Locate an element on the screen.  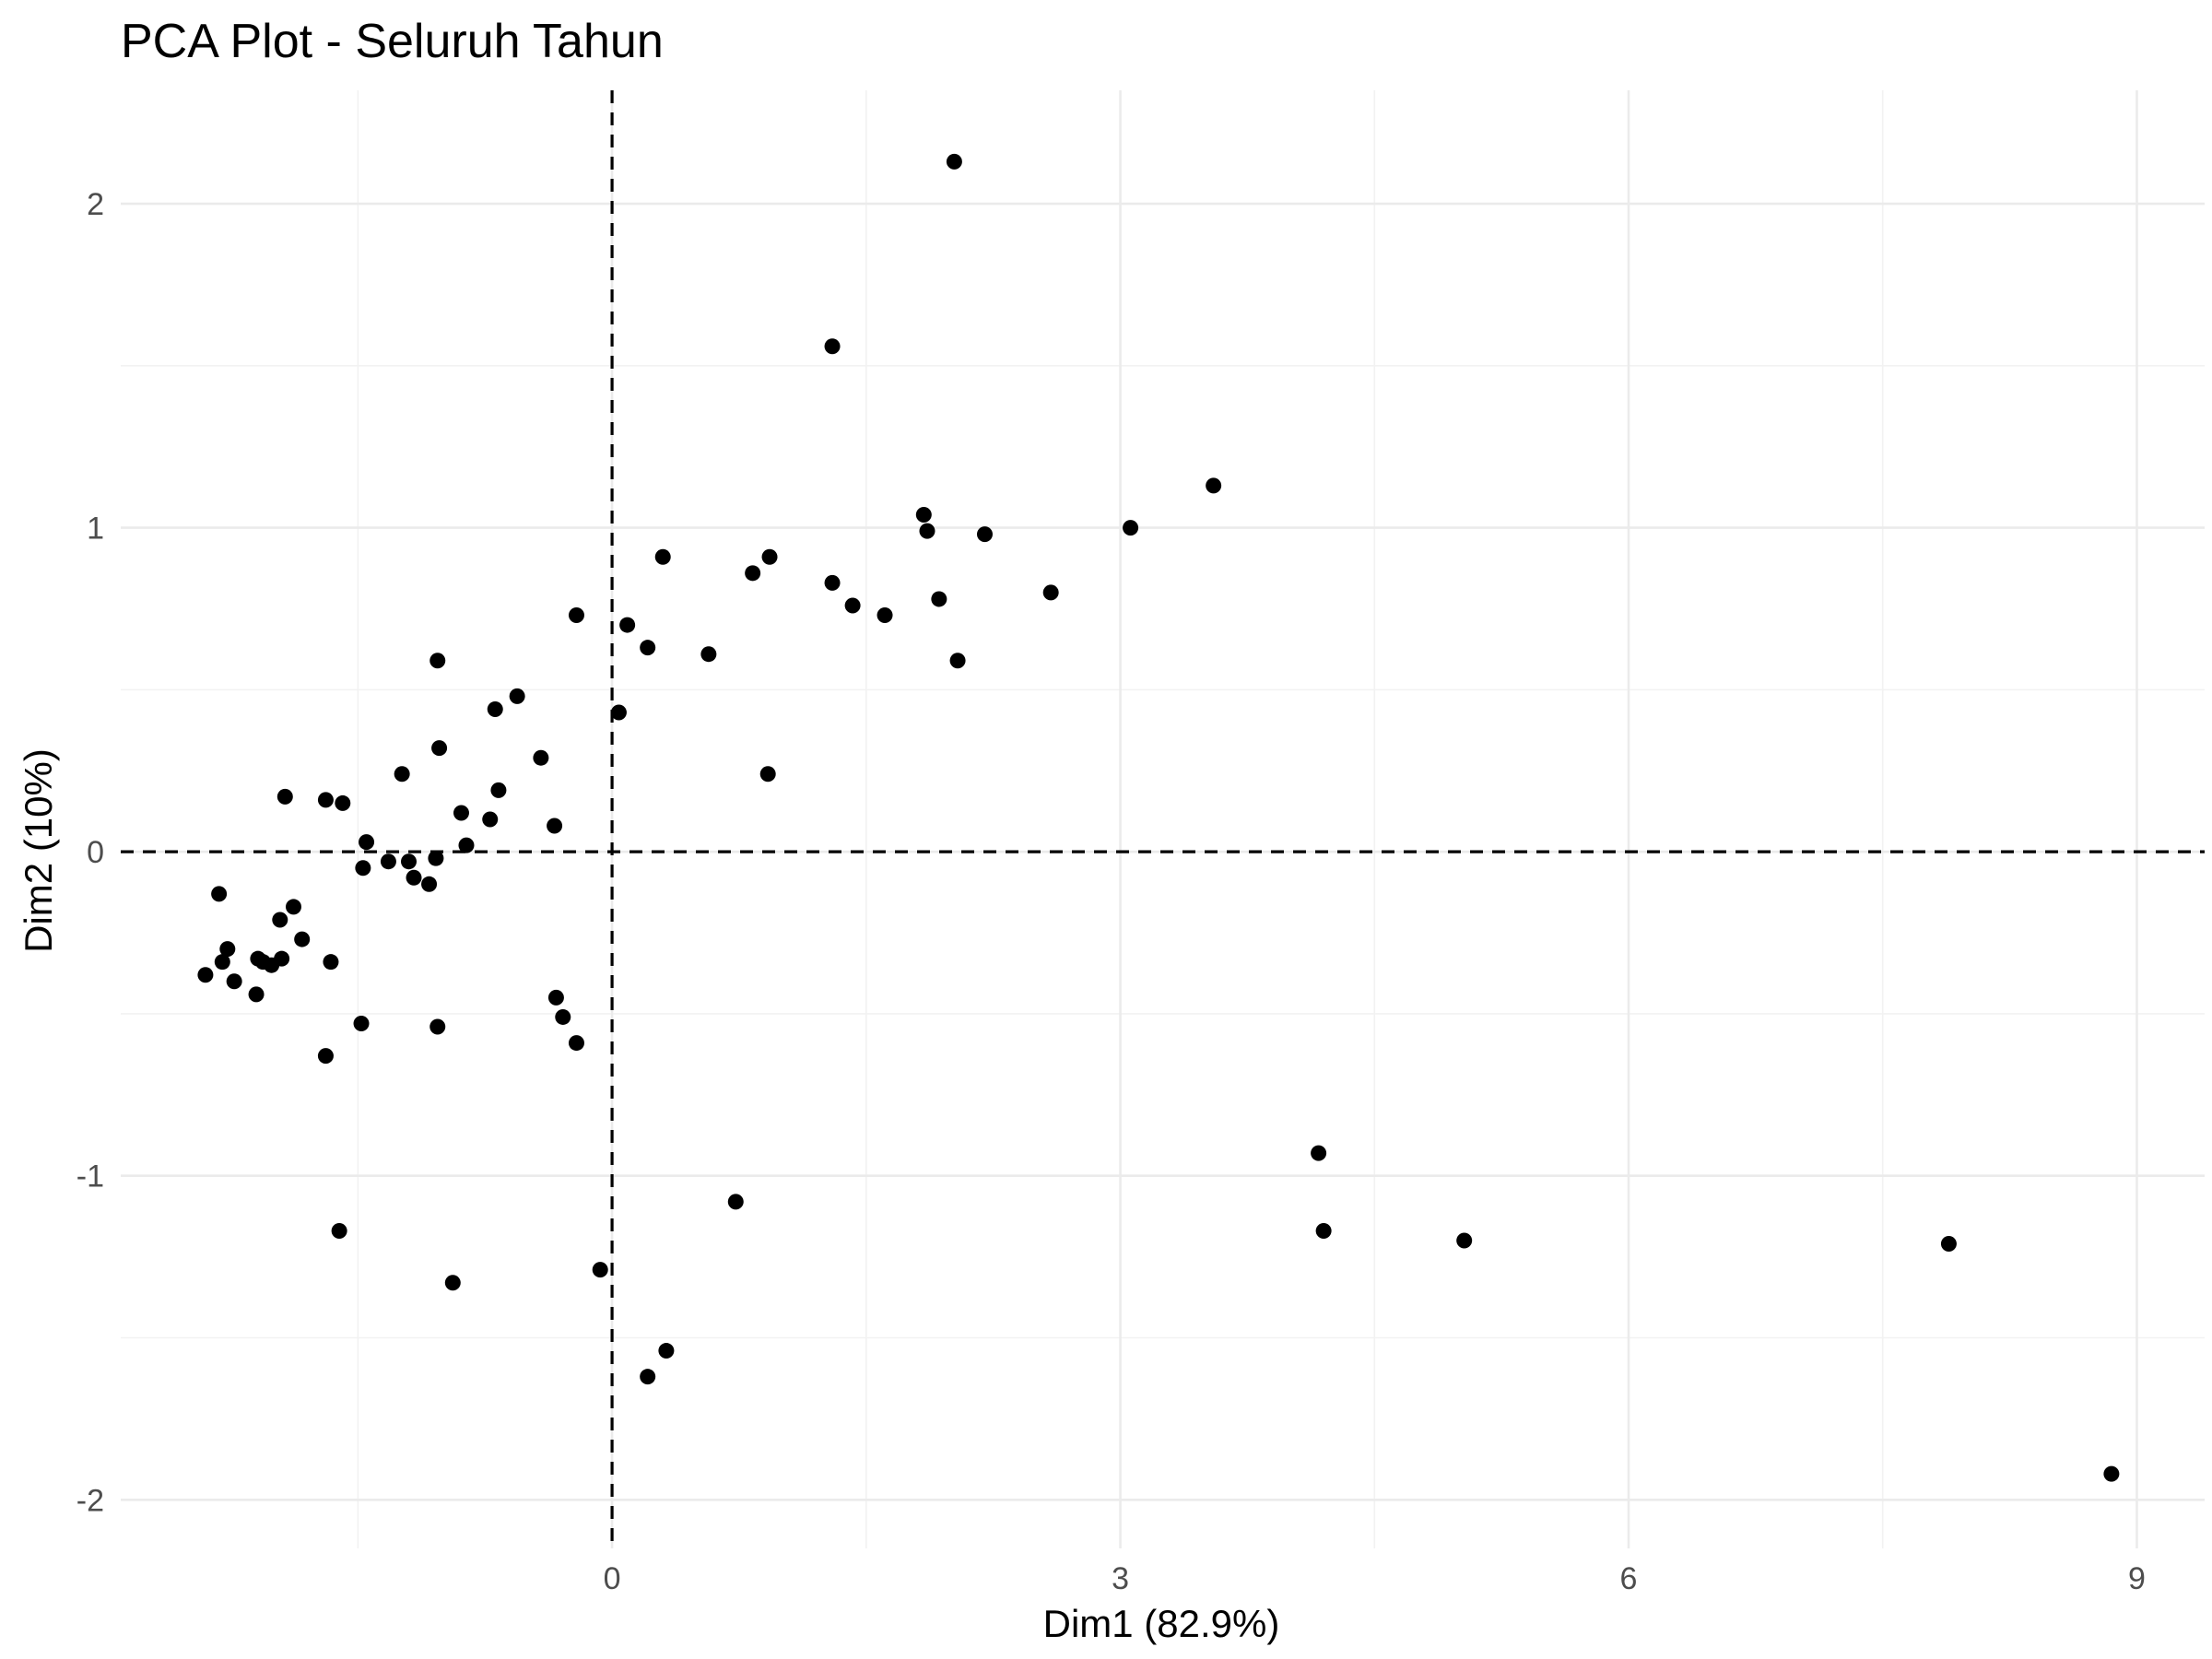
chart-title: PCA Plot - Seluruh Tahun is located at coordinates (392, 41).